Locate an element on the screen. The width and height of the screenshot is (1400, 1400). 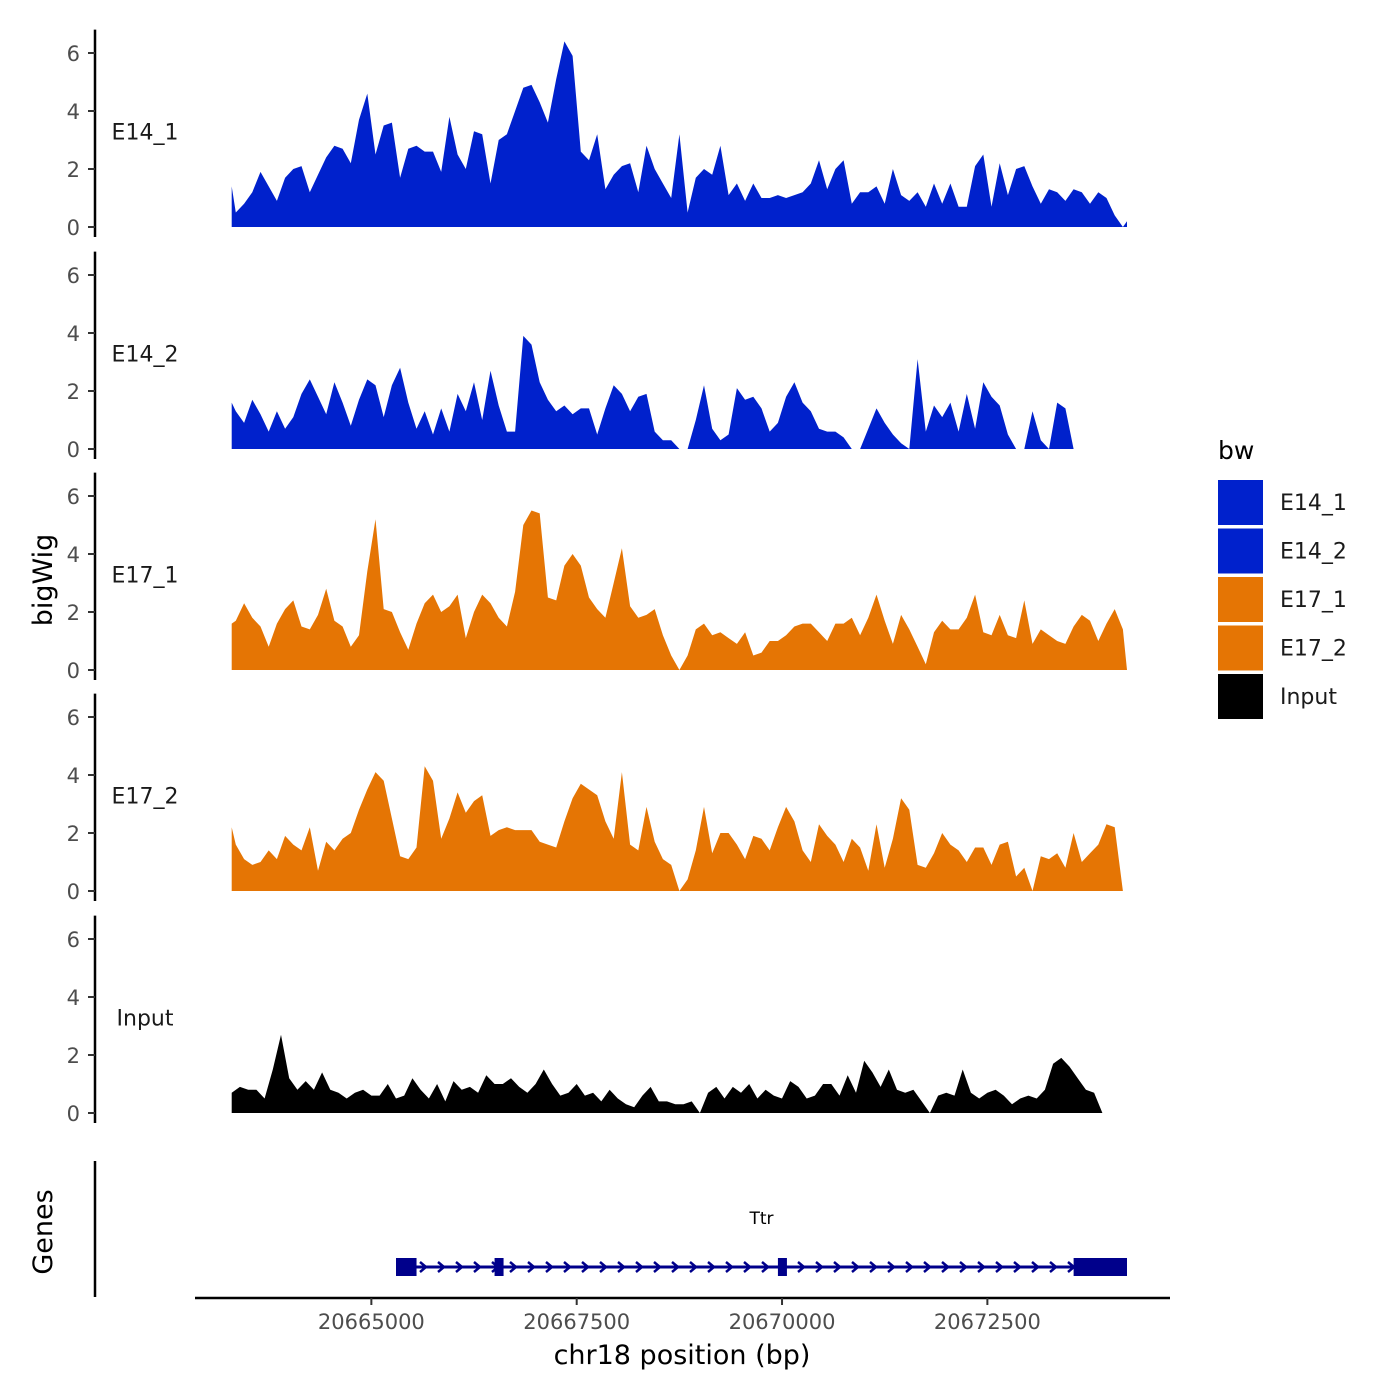
x-tick-label: 20665000 is located at coordinates (371, 1322).